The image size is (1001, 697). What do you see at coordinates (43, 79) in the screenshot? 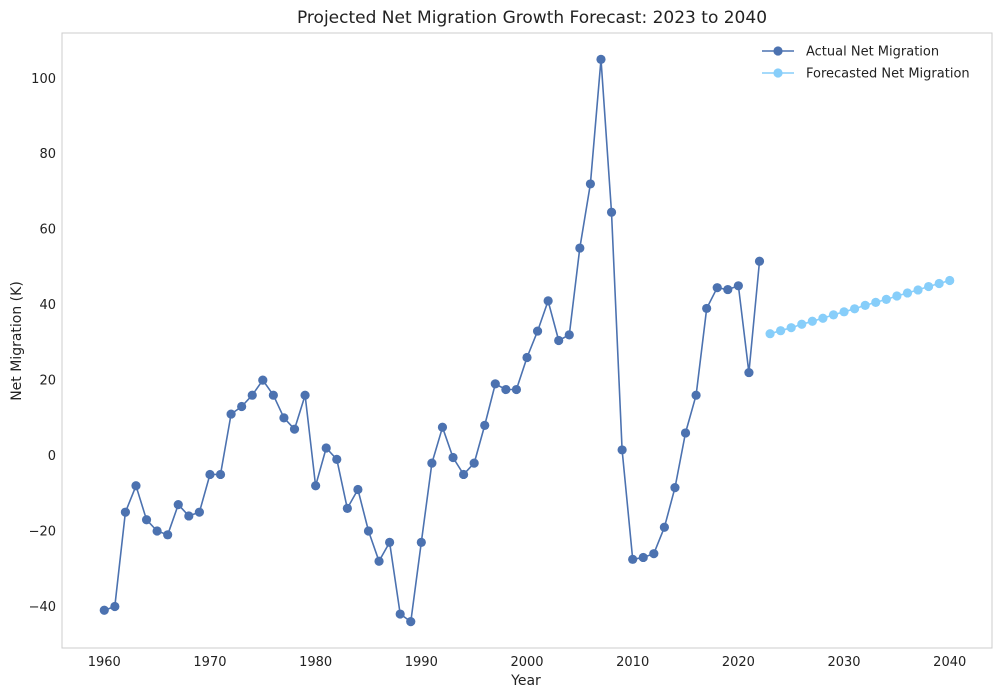
I see `y-tick-label: 100` at bounding box center [43, 79].